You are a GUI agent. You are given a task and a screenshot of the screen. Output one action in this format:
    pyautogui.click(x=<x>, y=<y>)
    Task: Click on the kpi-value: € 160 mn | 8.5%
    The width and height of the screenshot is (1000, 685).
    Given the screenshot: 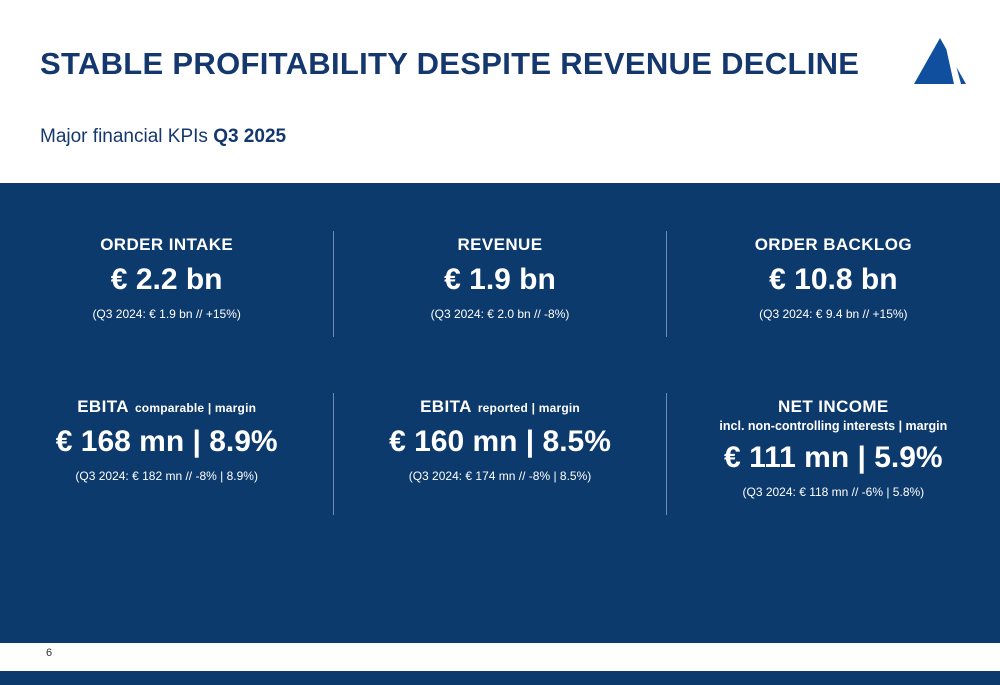 What is the action you would take?
    pyautogui.click(x=500, y=441)
    